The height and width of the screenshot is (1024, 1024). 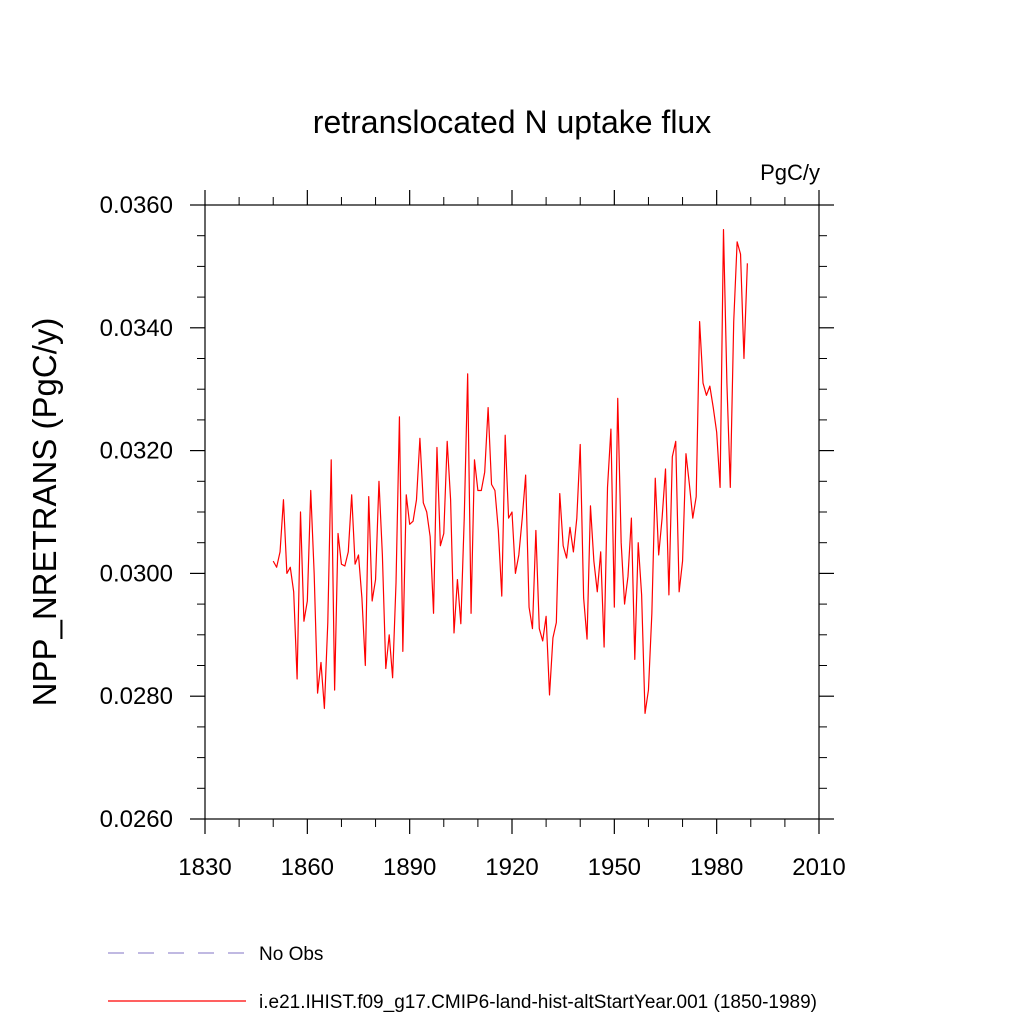 What do you see at coordinates (136, 205) in the screenshot?
I see `y-tick-label: 0.0360` at bounding box center [136, 205].